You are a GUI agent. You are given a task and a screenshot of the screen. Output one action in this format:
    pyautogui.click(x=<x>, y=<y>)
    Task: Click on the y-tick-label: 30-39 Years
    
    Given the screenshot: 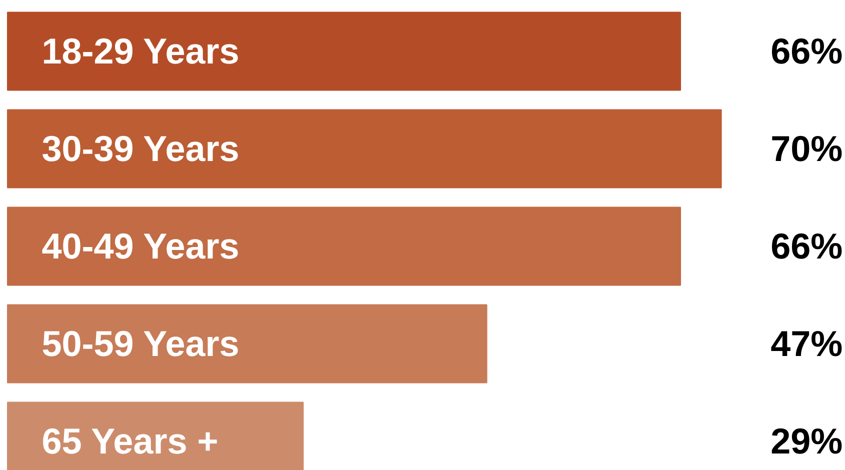 What is the action you would take?
    pyautogui.click(x=141, y=149)
    